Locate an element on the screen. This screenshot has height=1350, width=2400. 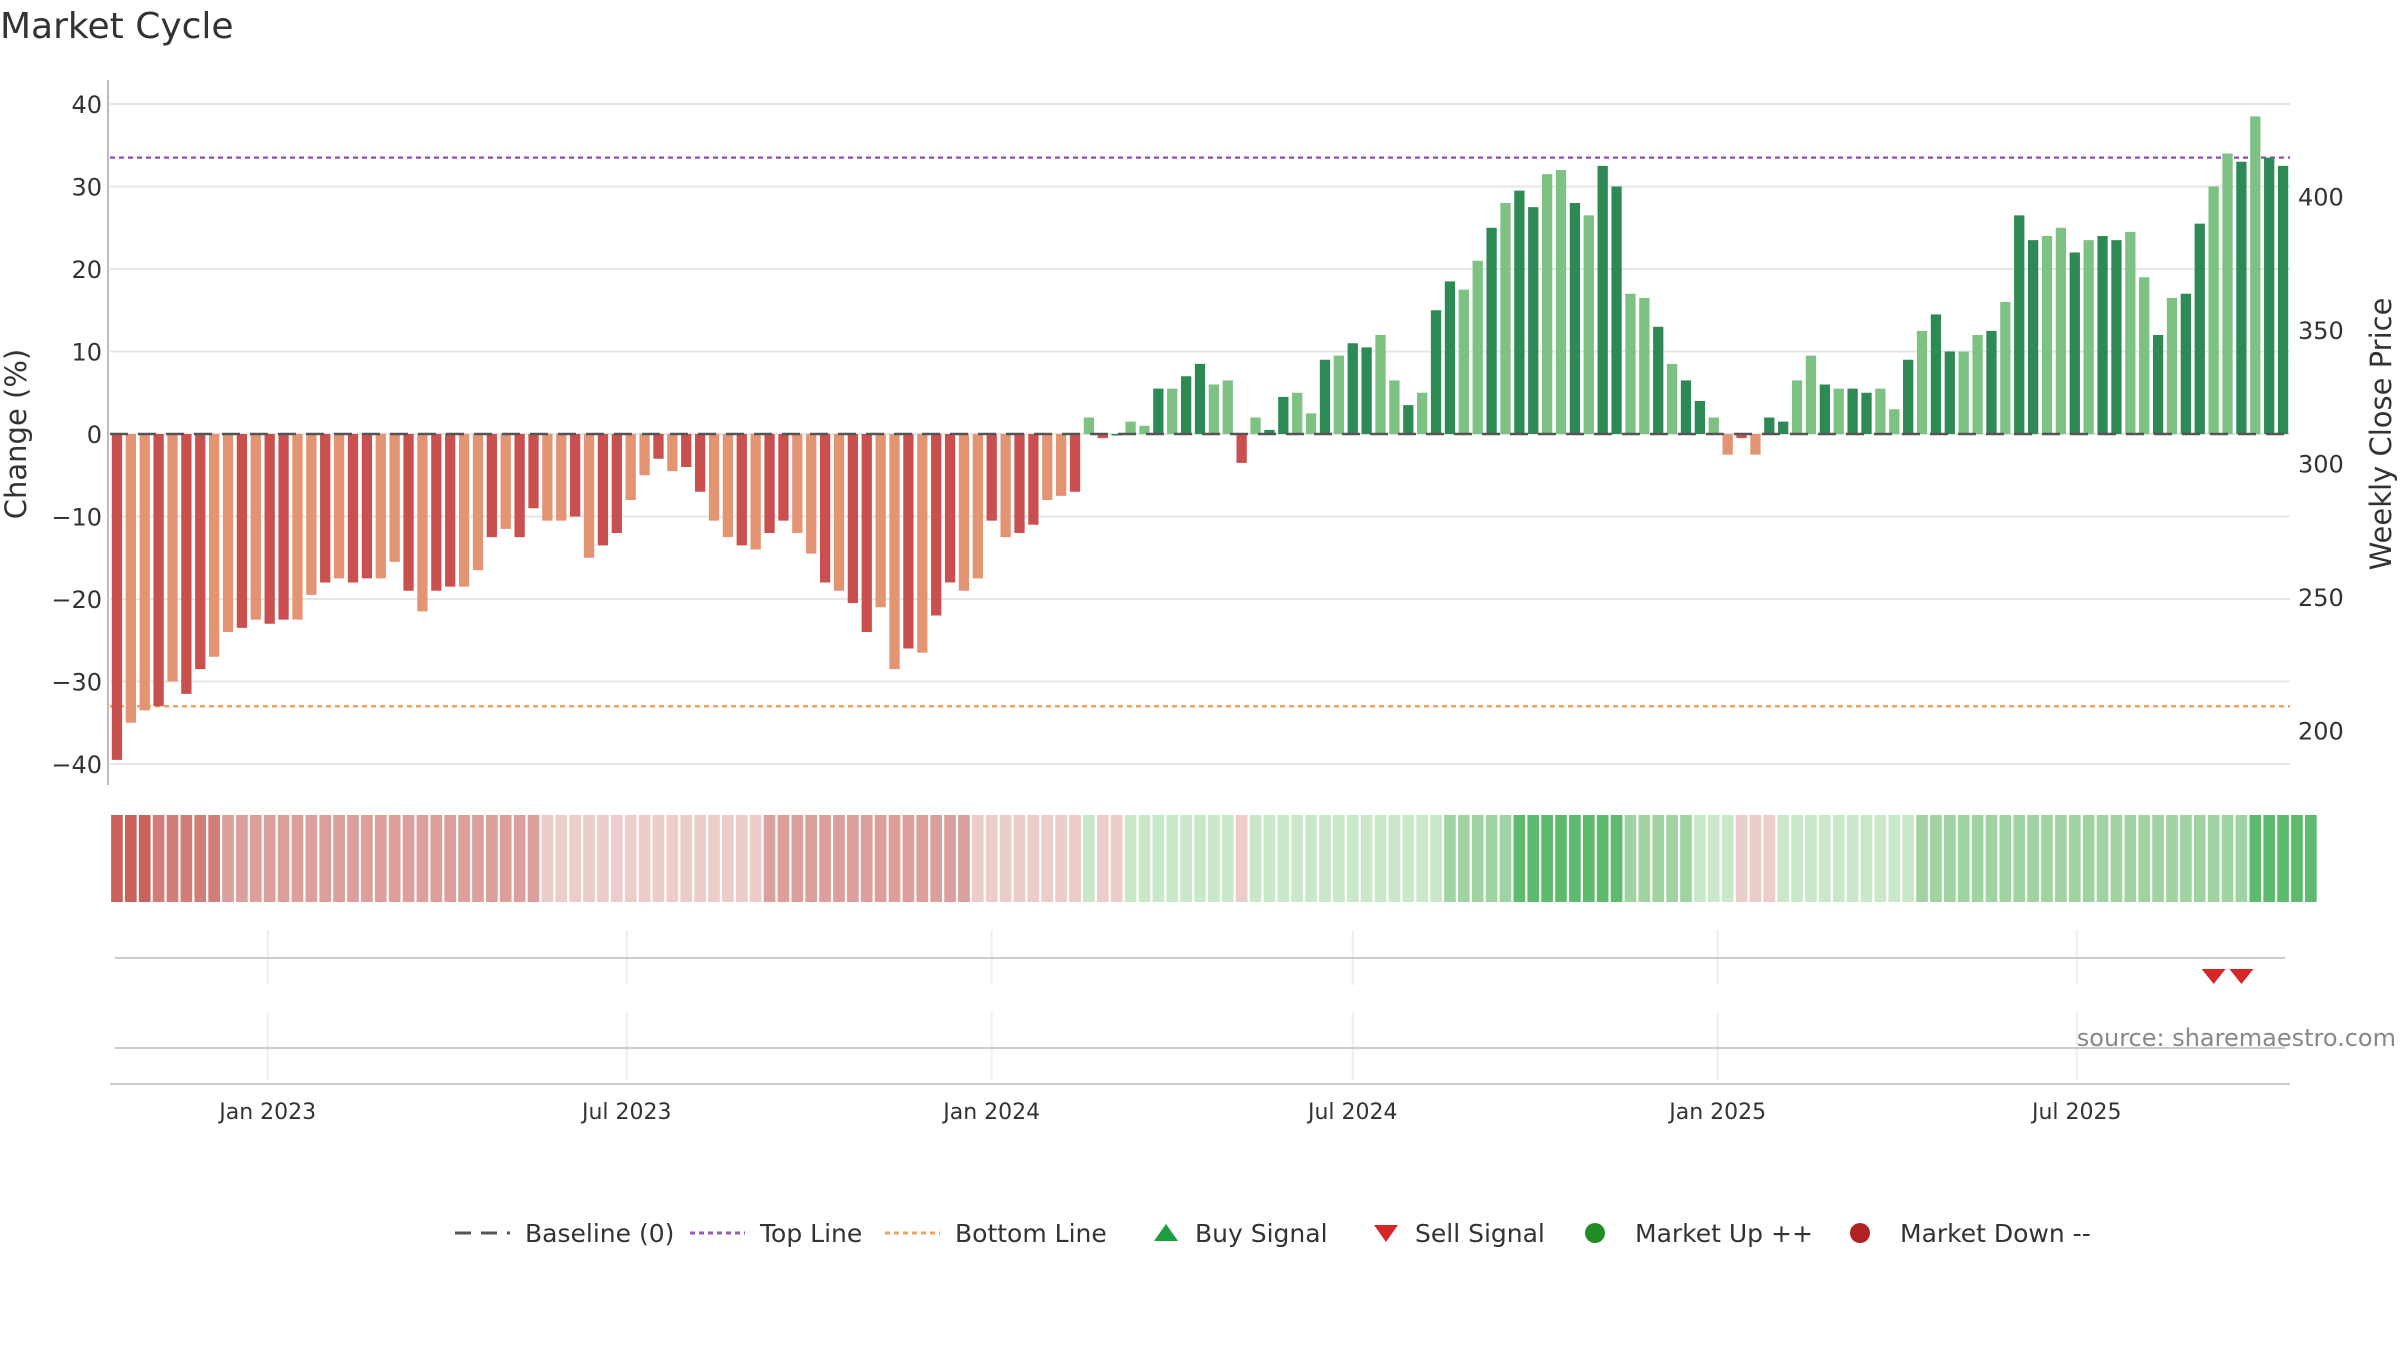
y-right-axis-label: Weekly Close Price is located at coordinates (2381, 434).